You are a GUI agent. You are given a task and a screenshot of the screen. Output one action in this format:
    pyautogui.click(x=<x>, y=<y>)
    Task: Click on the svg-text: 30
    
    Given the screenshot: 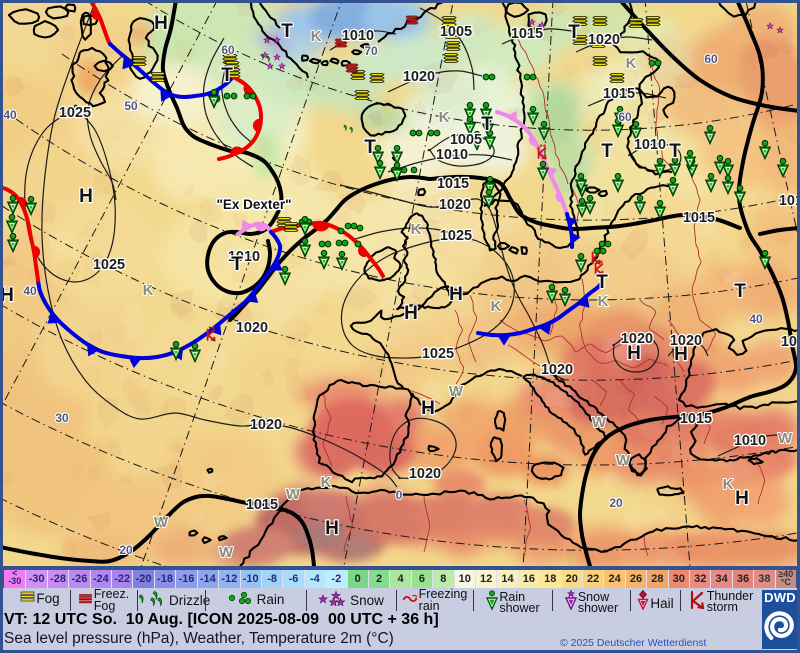 What is the action you would take?
    pyautogui.click(x=62, y=418)
    